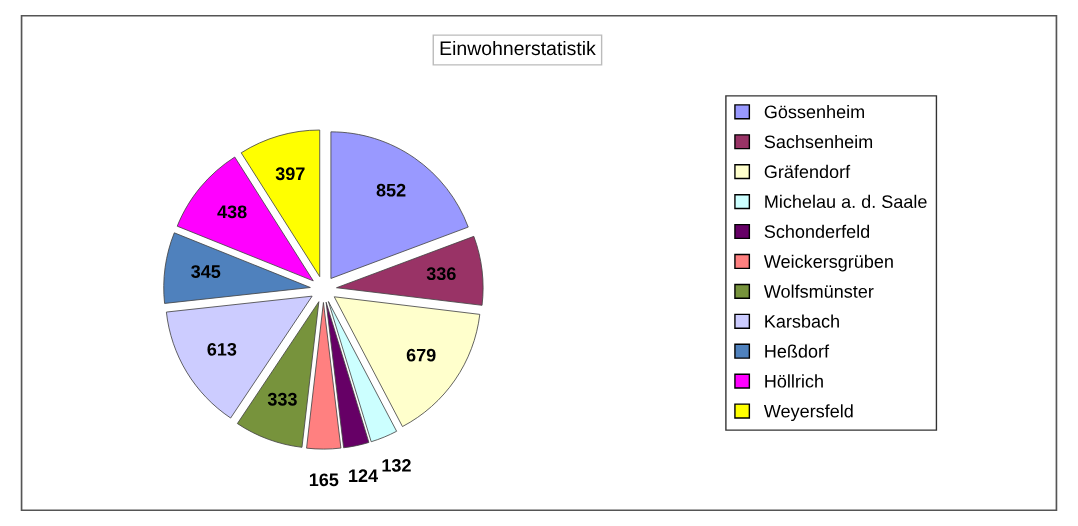  Describe the element at coordinates (808, 413) in the screenshot. I see `legend-label: Weyersfeld` at that location.